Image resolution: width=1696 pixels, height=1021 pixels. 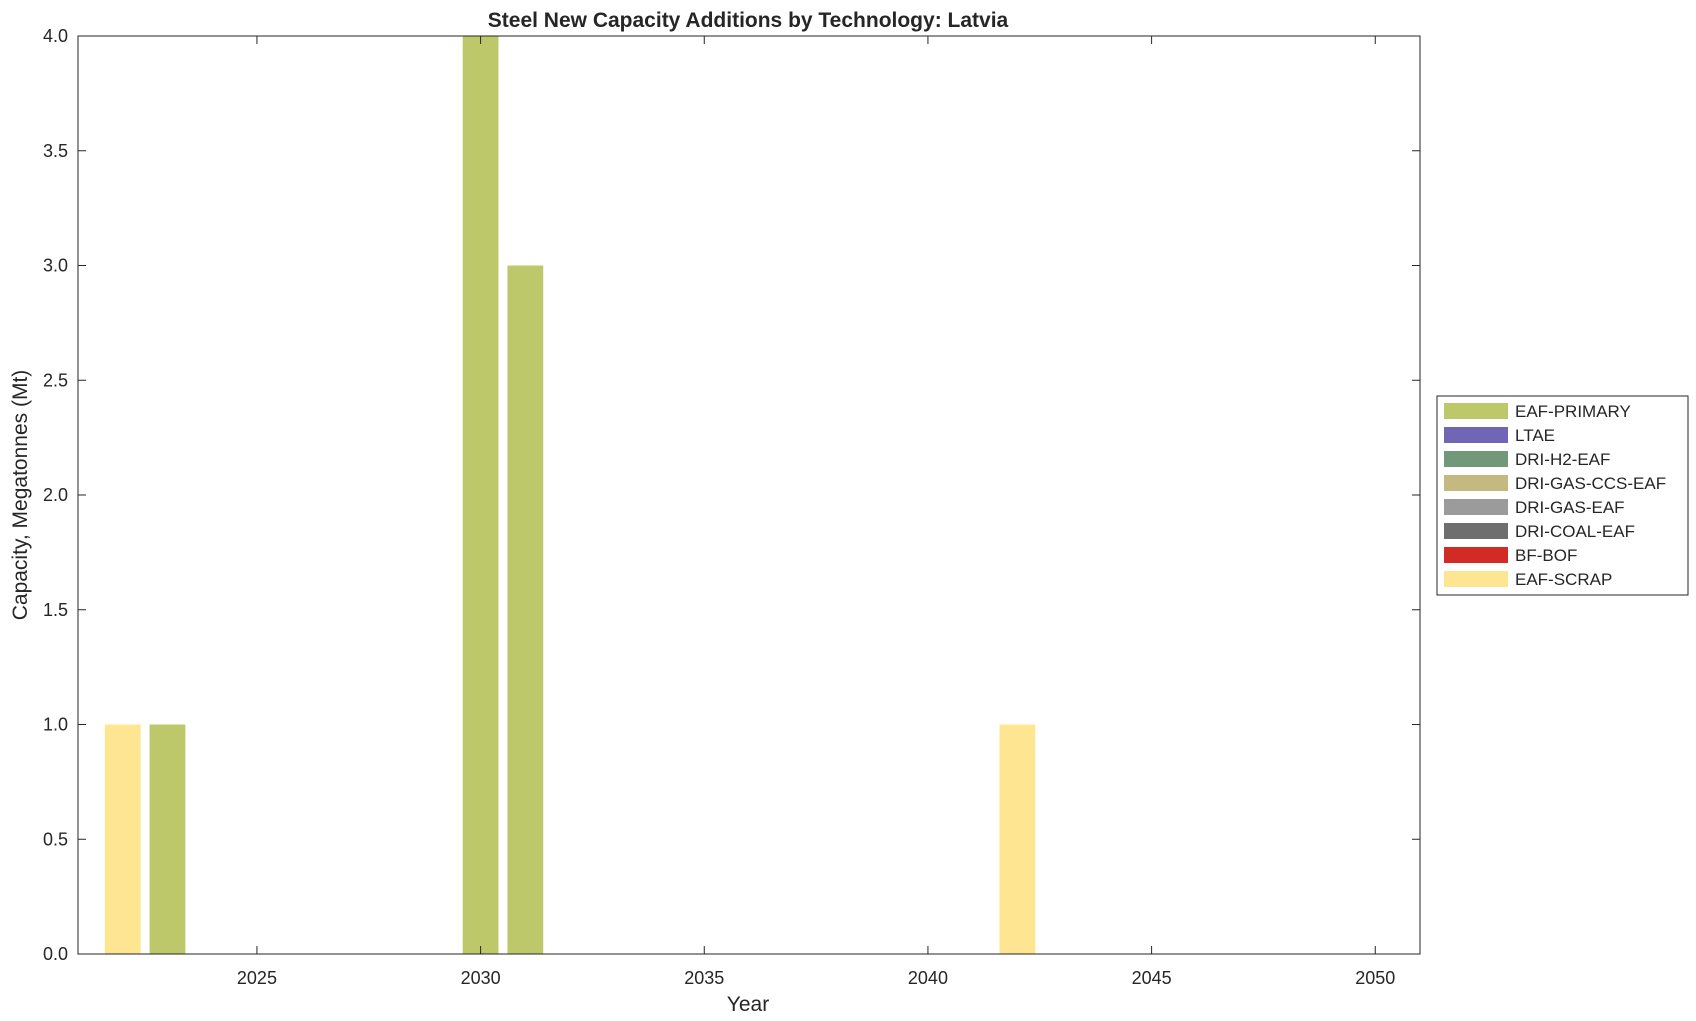 What do you see at coordinates (1476, 459) in the screenshot?
I see `legend-swatch-dri-h2-eaf` at bounding box center [1476, 459].